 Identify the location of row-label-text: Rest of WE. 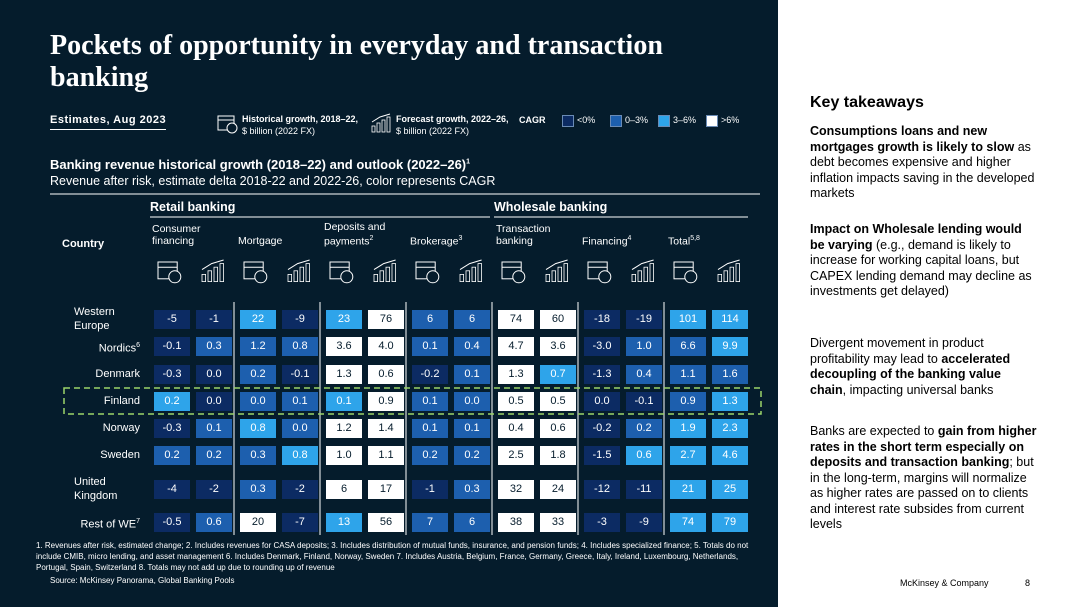
(108, 524).